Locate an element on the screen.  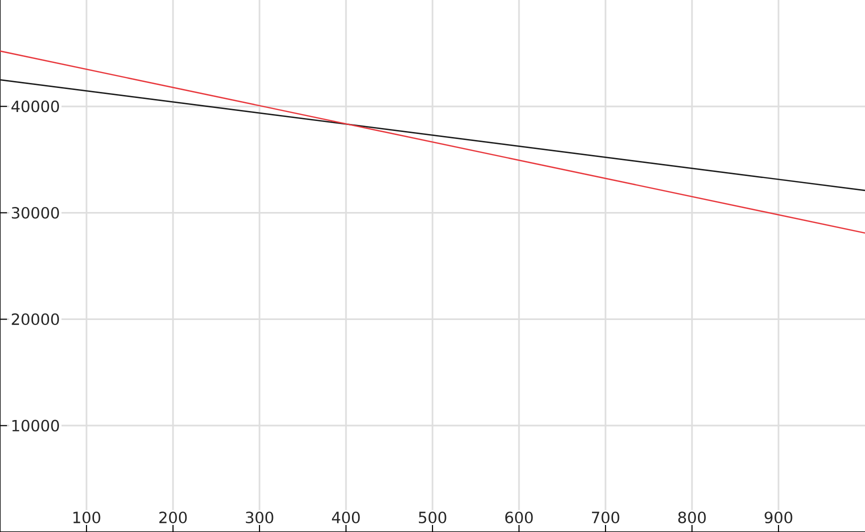
x-tick-label: 900 is located at coordinates (778, 518).